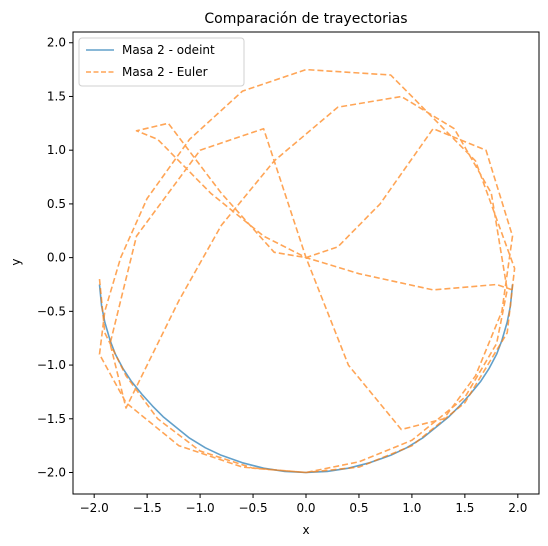  What do you see at coordinates (51, 365) in the screenshot?
I see `y-tick-label: −1.0` at bounding box center [51, 365].